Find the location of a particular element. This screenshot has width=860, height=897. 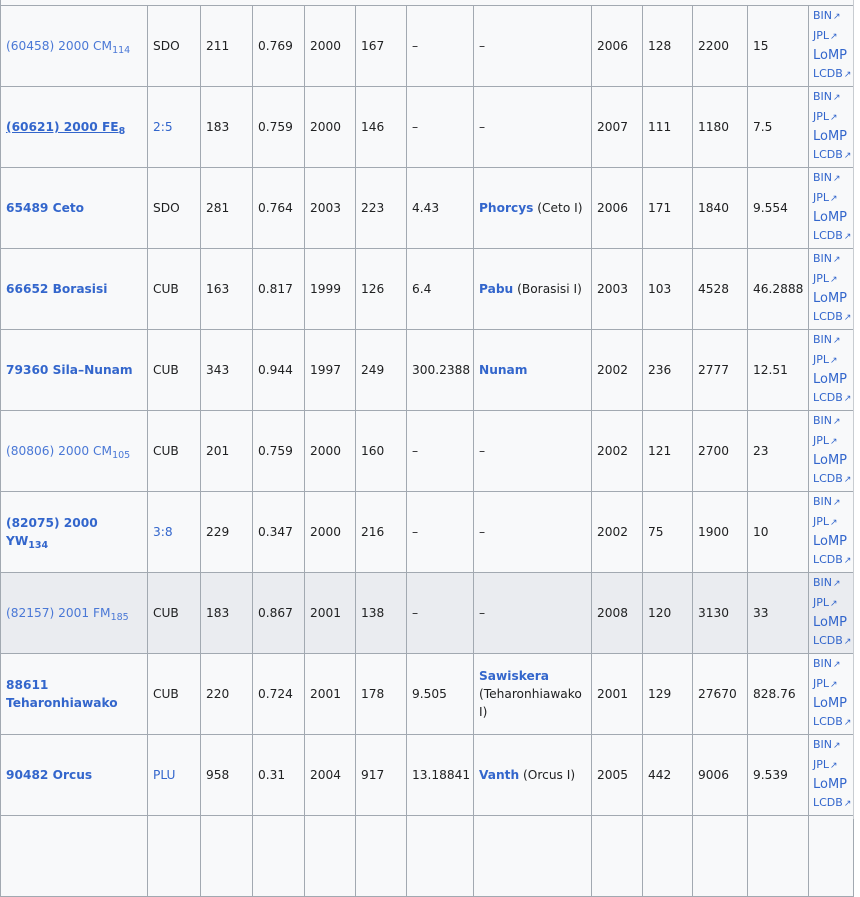

value-cell-c11: 2777 is located at coordinates (720, 370).